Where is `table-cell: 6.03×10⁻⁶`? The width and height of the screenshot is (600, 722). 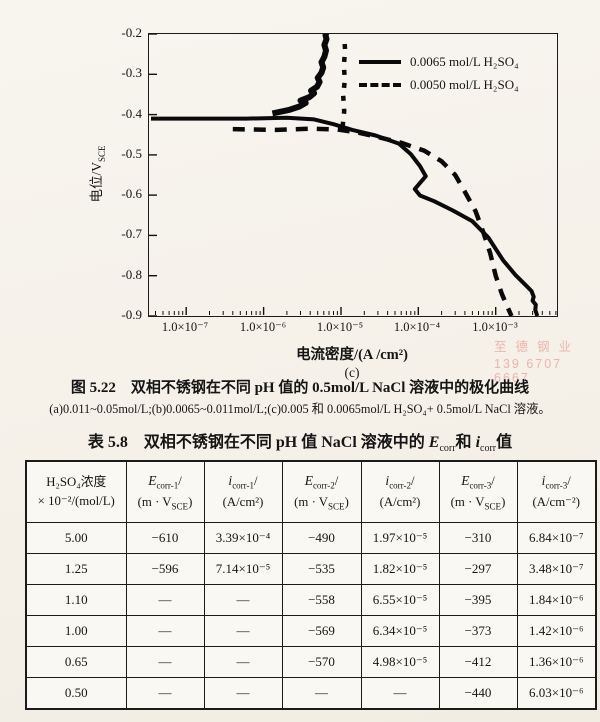
table-cell: 6.03×10⁻⁶ is located at coordinates (556, 693).